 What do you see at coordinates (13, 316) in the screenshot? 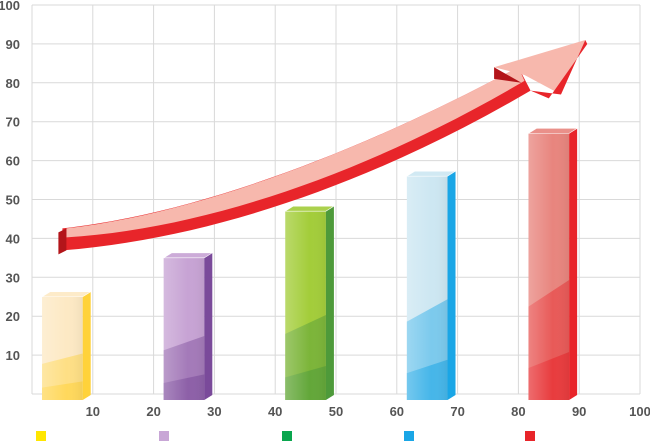
I see `y-tick-label: 20` at bounding box center [13, 316].